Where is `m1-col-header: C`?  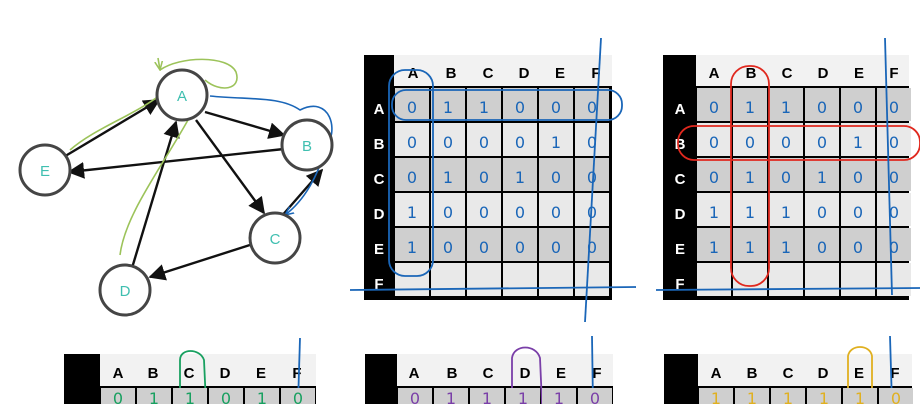 m1-col-header: C is located at coordinates (488, 73).